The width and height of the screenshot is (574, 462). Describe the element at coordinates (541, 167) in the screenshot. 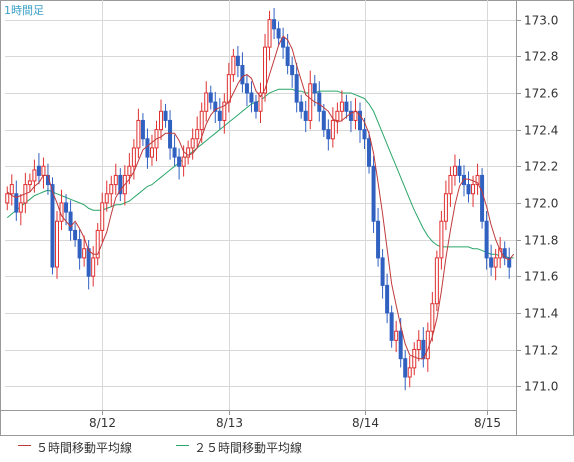

I see `y-tick-label: 172.2` at that location.